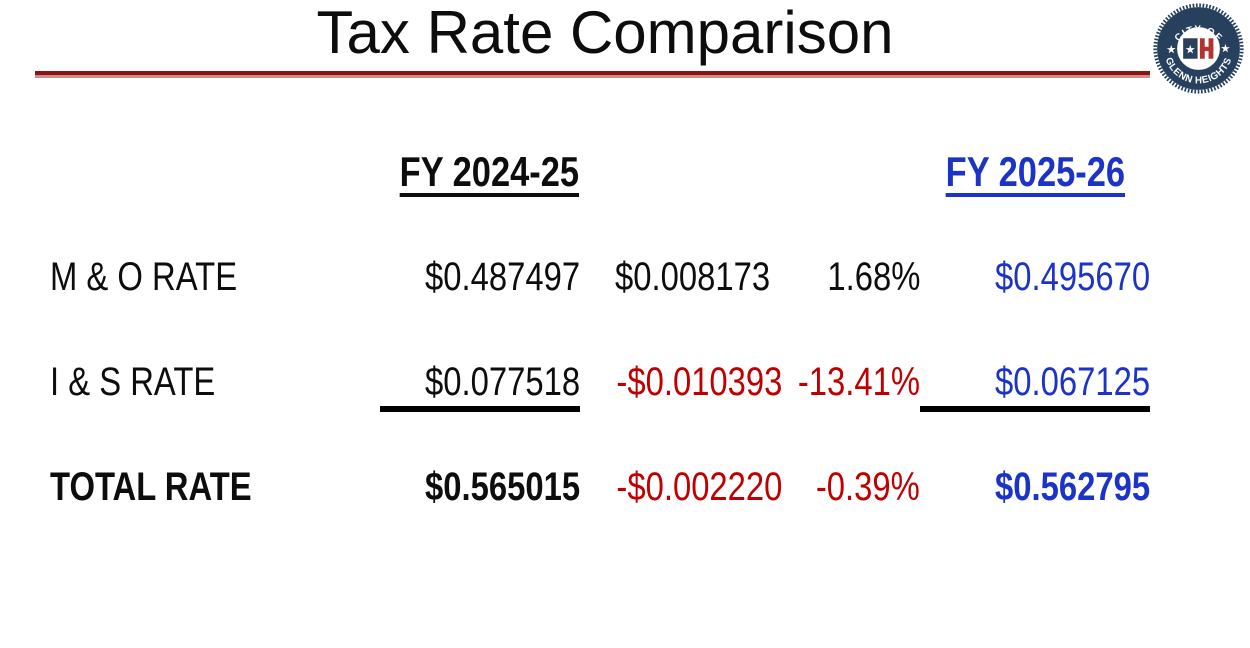  I want to click on mo-rate-fy2425-text: $0.487497, so click(502, 277).